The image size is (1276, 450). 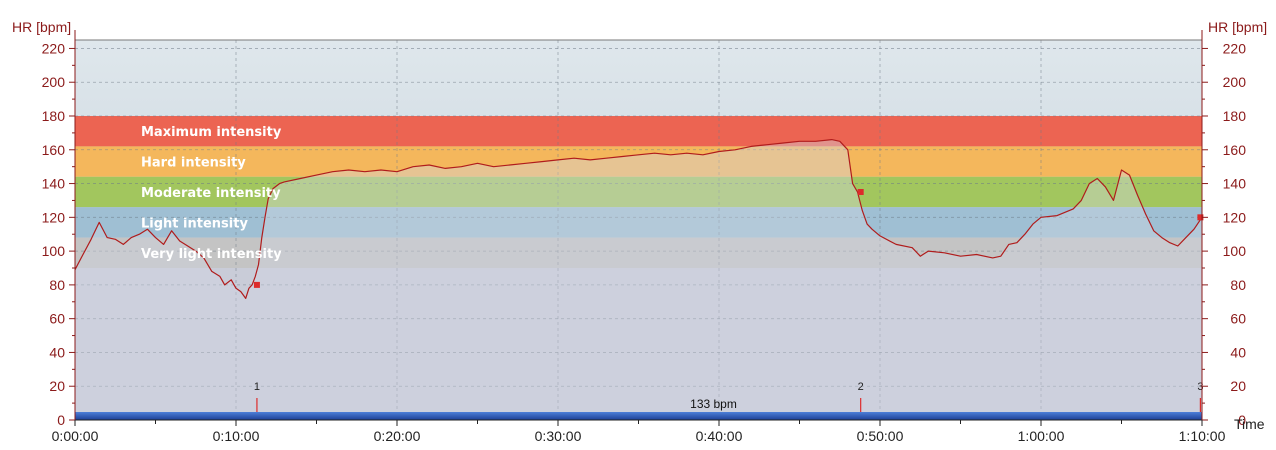 I want to click on x-tick-label: 0:40:00, so click(x=719, y=436).